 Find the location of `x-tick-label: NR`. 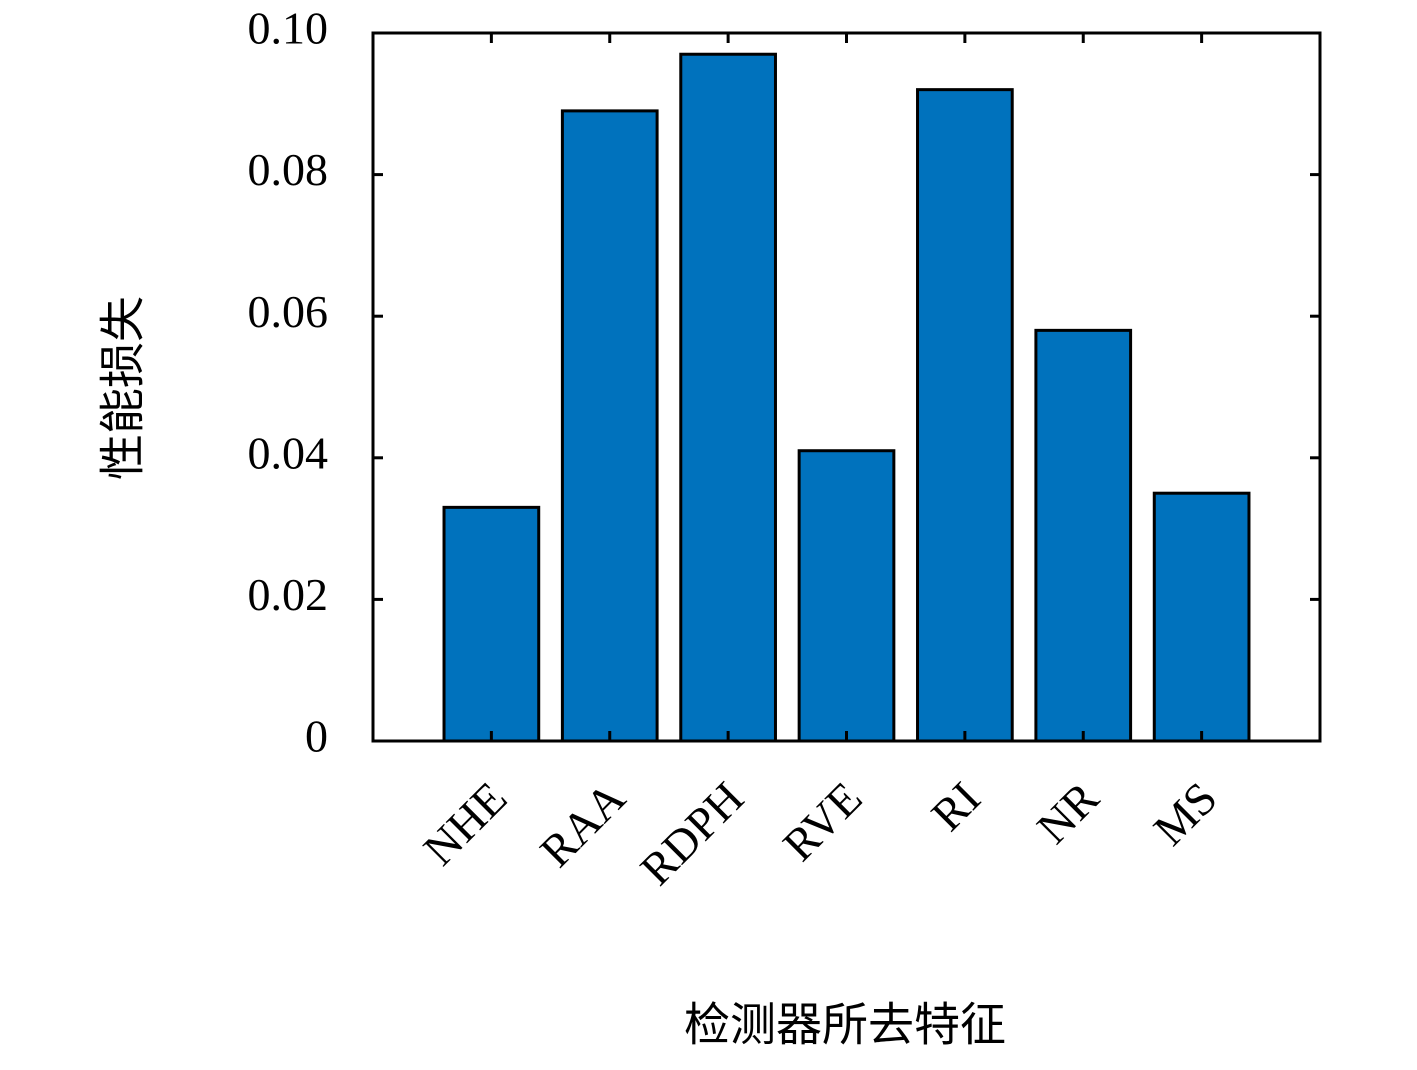

x-tick-label: NR is located at coordinates (1067, 812).